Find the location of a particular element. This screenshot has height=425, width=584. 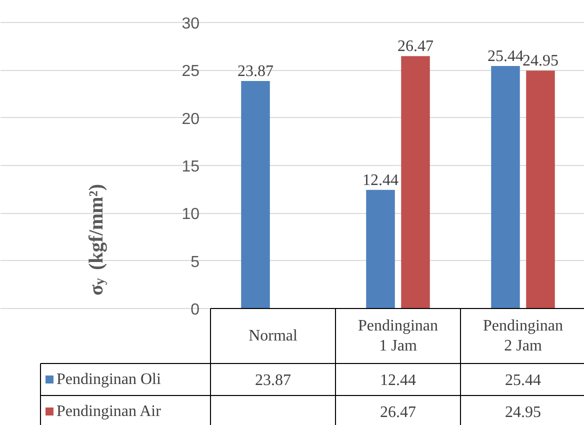

data-label: 24.95 is located at coordinates (540, 61).